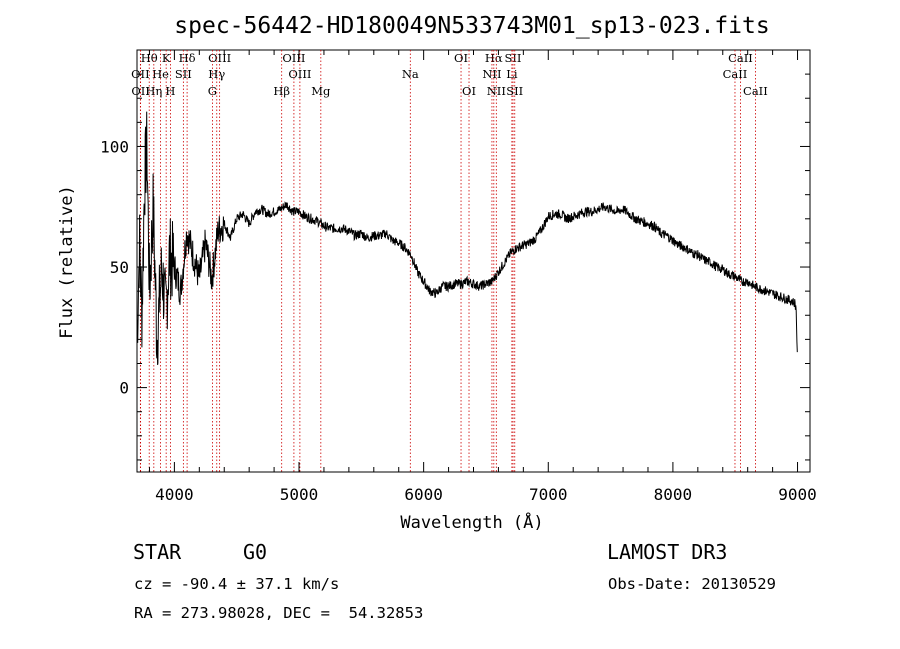  I want to click on y-tick-label: 100, so click(114, 146).